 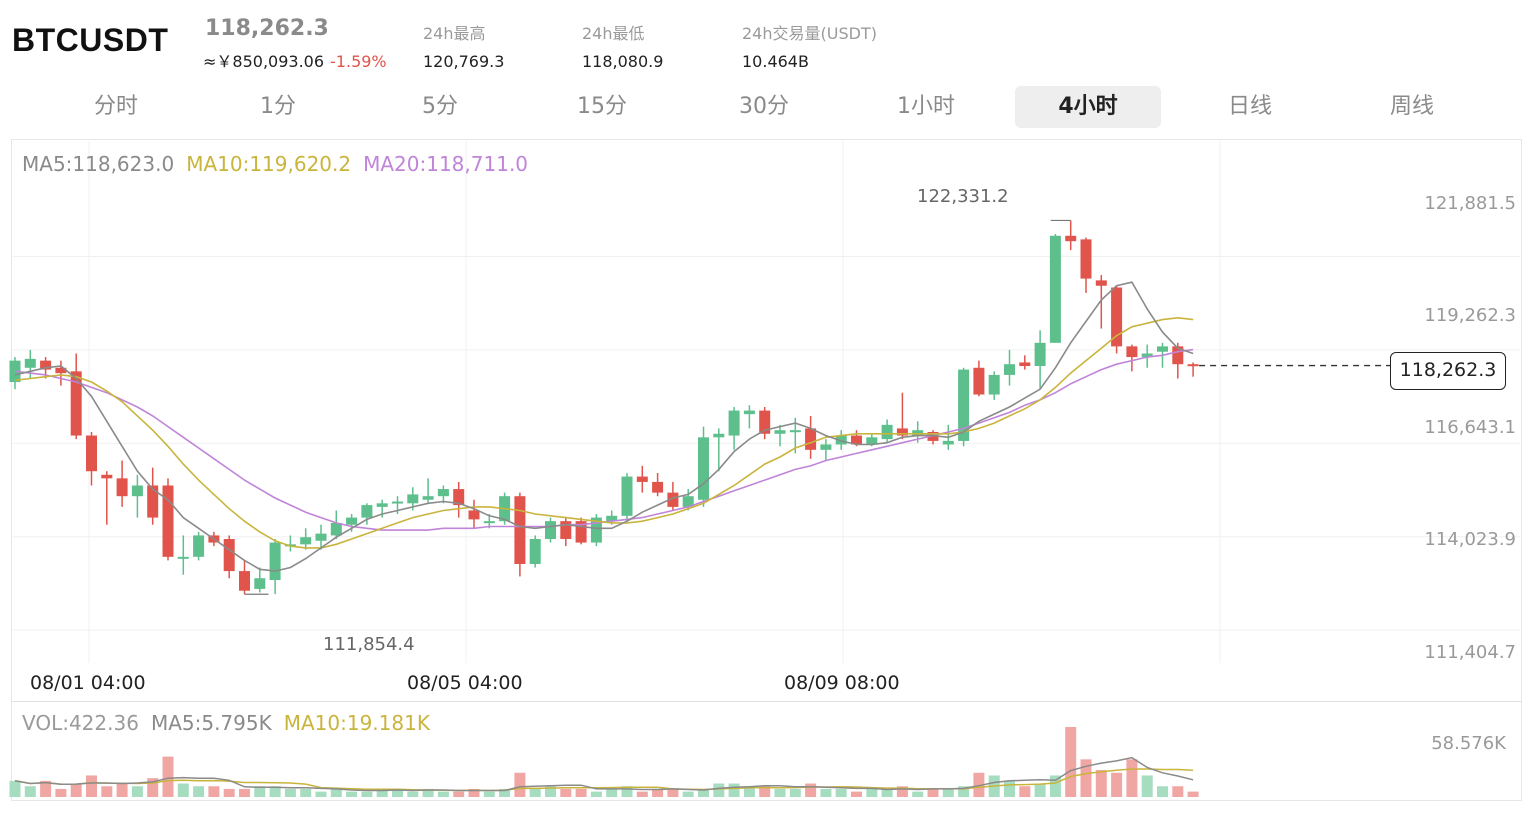 I want to click on x-axis-label: 08/01 04:00, so click(x=88, y=683).